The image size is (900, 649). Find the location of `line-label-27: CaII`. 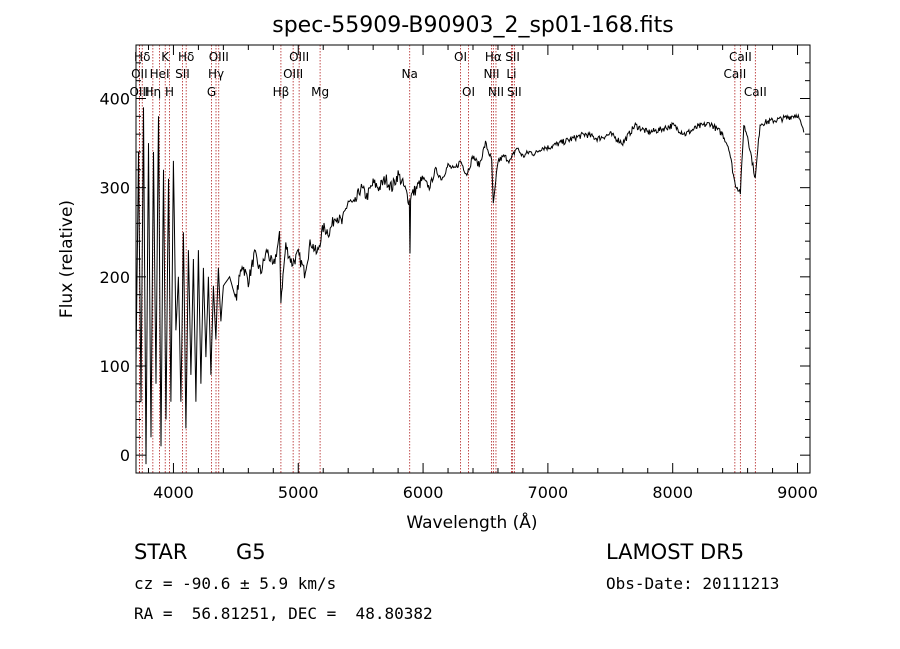

line-label-27: CaII is located at coordinates (755, 92).